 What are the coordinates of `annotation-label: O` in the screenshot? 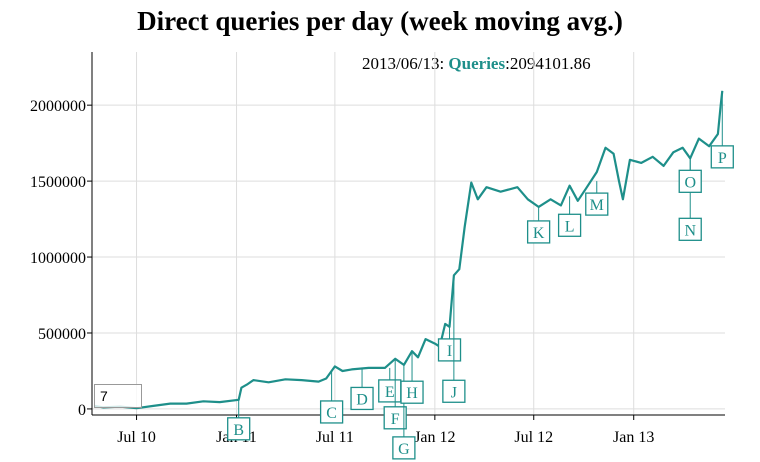 It's located at (690, 182).